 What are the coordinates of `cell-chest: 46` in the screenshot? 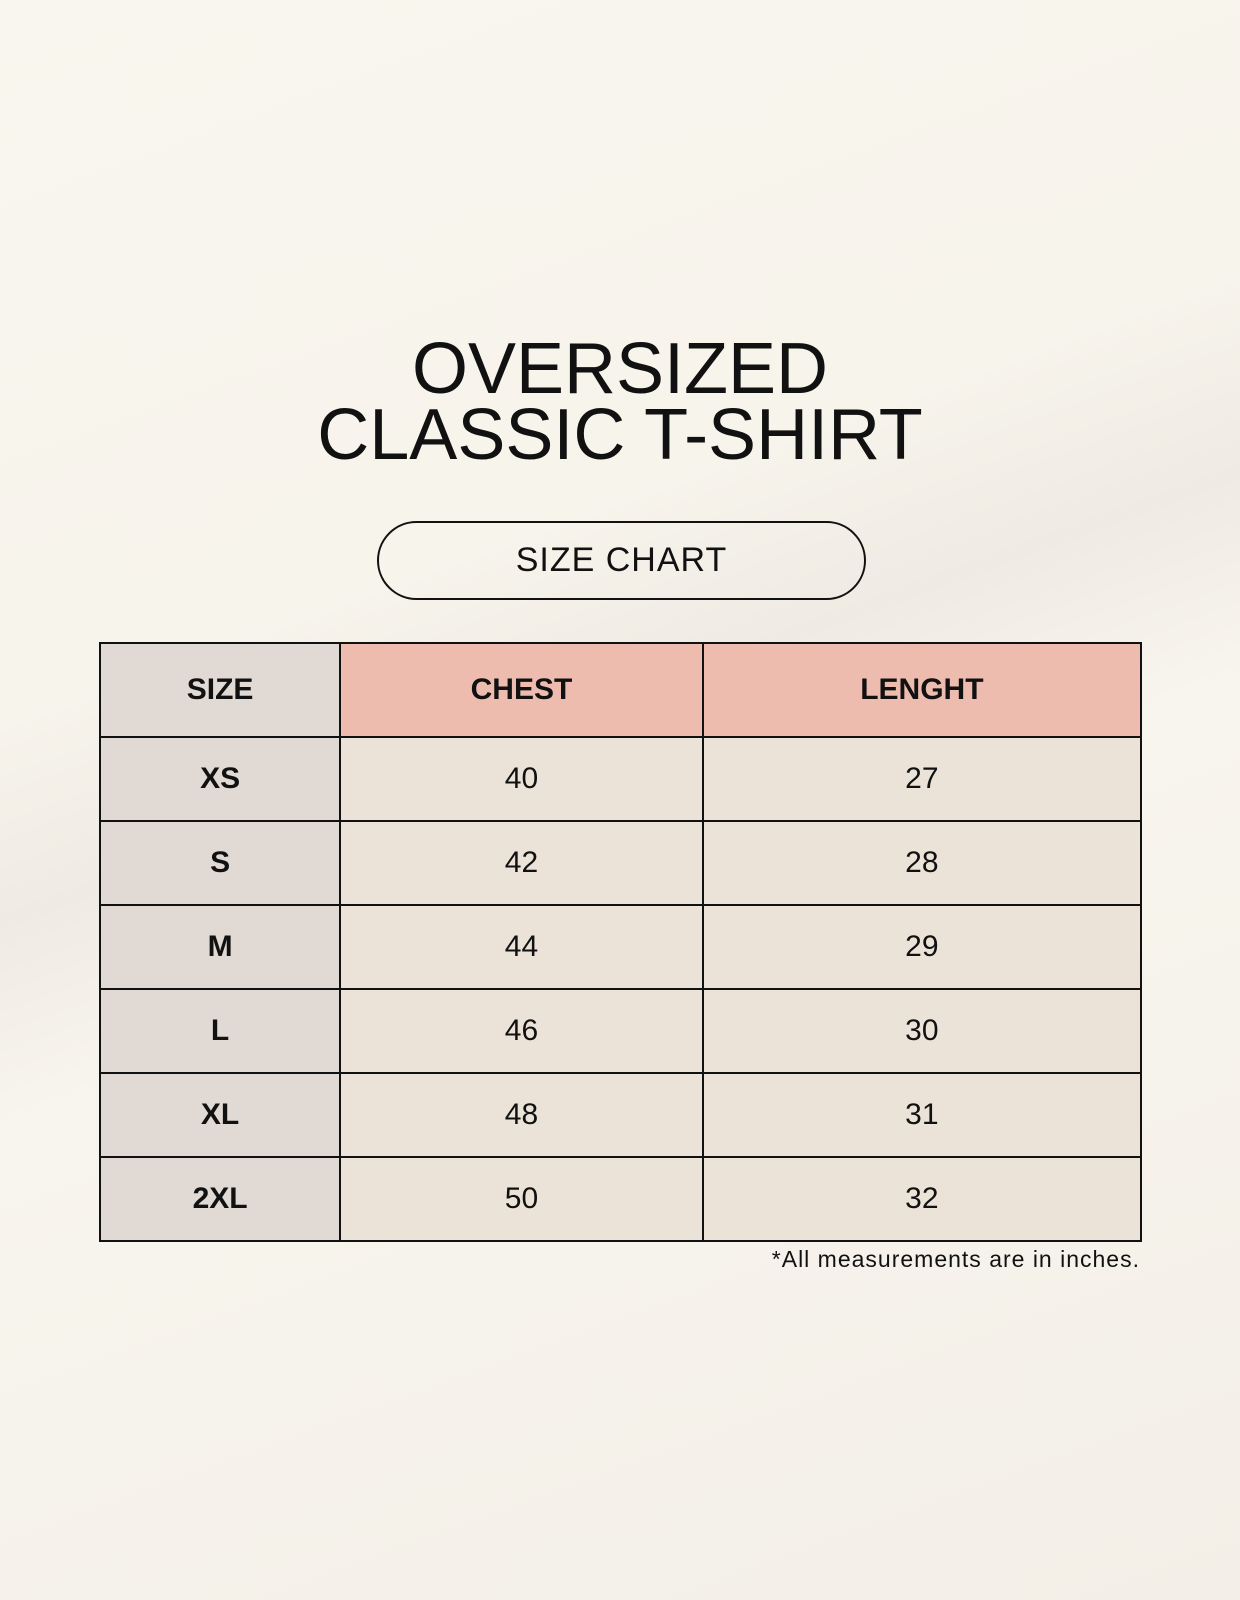 It's located at (521, 1031).